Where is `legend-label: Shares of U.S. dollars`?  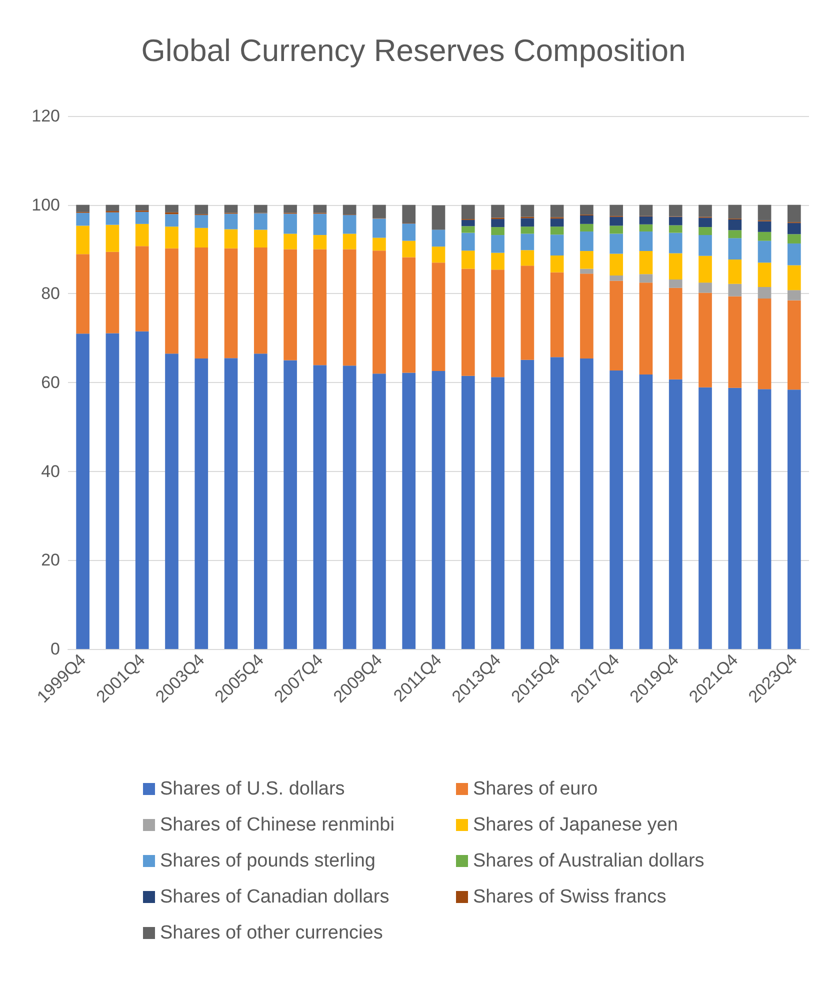
legend-label: Shares of U.S. dollars is located at coordinates (252, 789).